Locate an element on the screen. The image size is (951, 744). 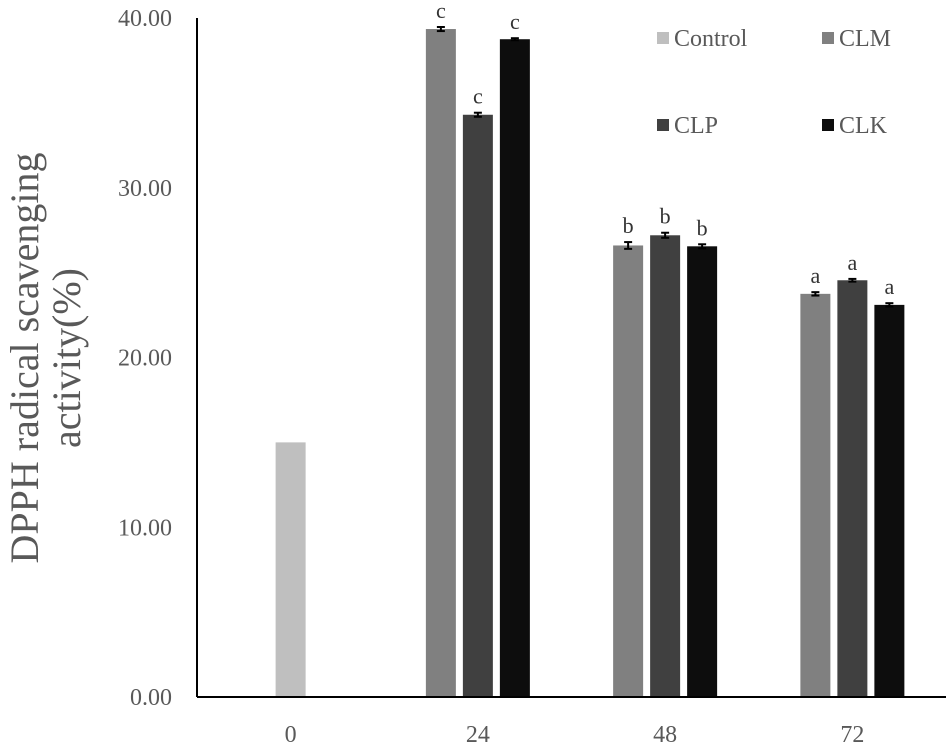
y-tick-label: 10.00 is located at coordinates (145, 528).